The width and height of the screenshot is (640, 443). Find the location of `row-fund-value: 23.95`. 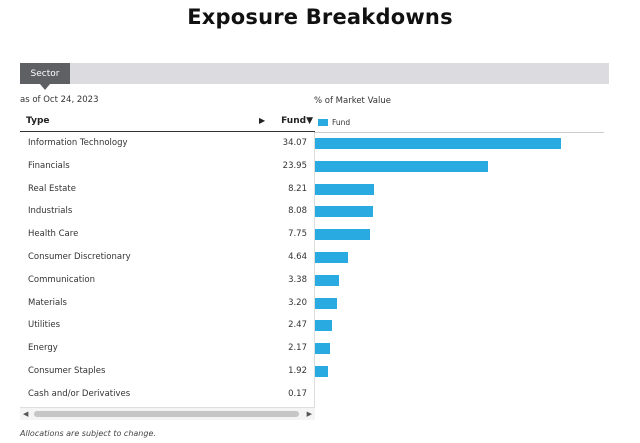

row-fund-value: 23.95 is located at coordinates (294, 165).